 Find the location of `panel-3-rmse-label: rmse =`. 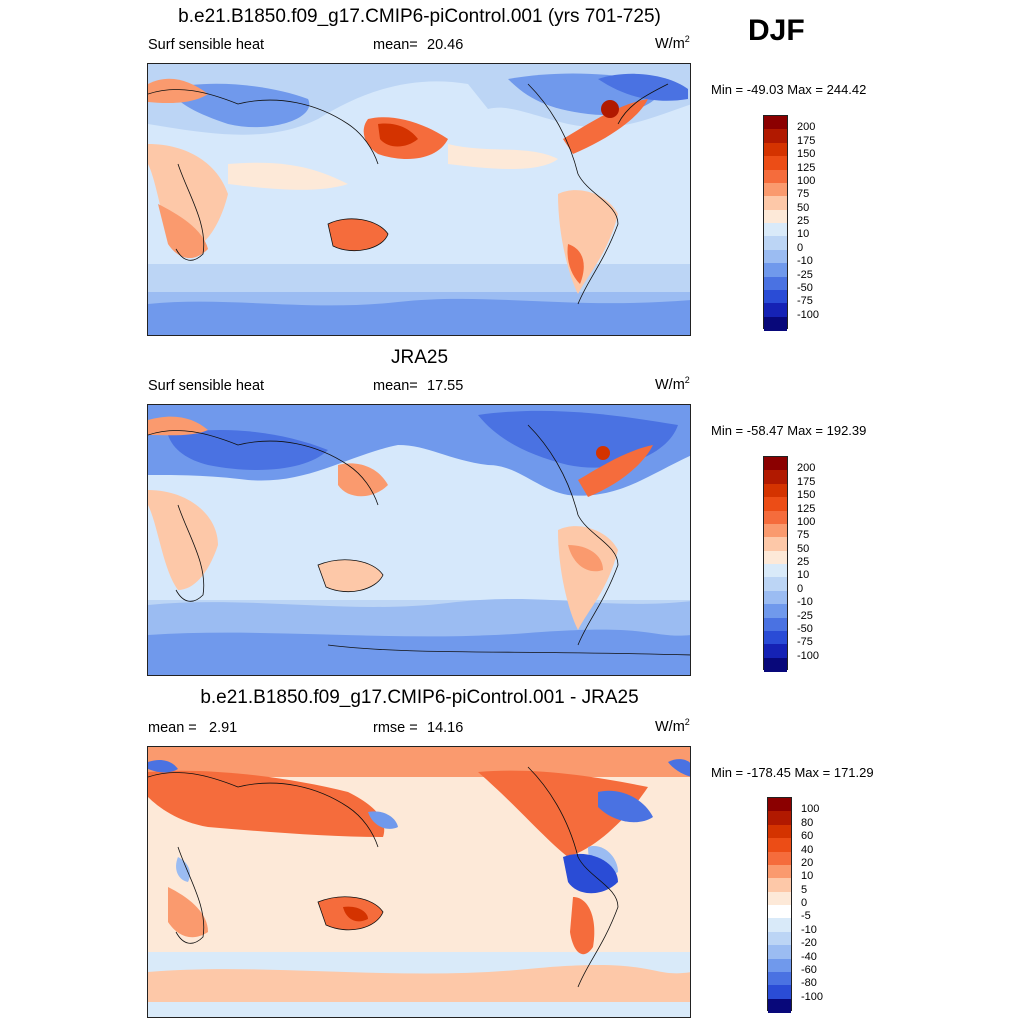

panel-3-rmse-label: rmse = is located at coordinates (395, 728).